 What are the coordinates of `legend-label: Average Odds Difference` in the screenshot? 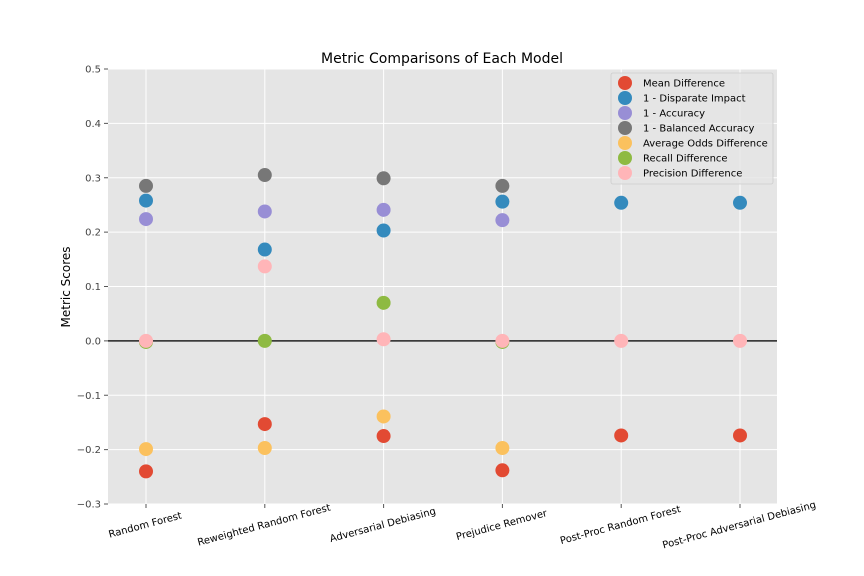 It's located at (705, 144).